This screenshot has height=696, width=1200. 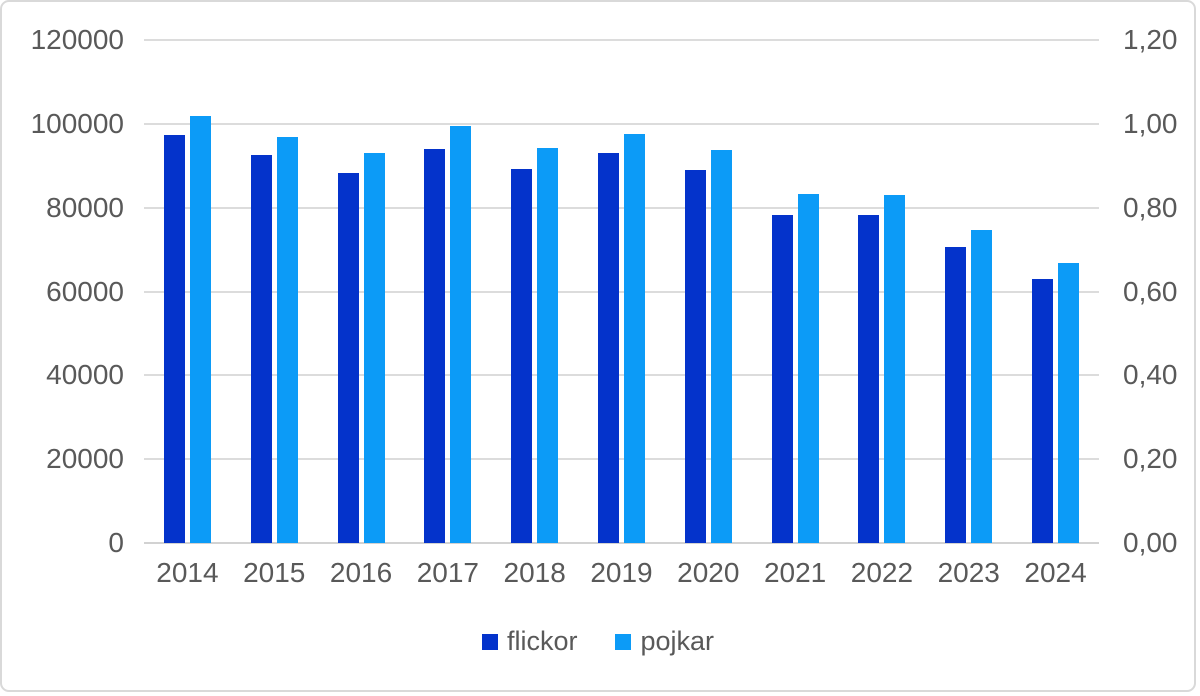 What do you see at coordinates (489, 641) in the screenshot?
I see `flickor-swatch-icon` at bounding box center [489, 641].